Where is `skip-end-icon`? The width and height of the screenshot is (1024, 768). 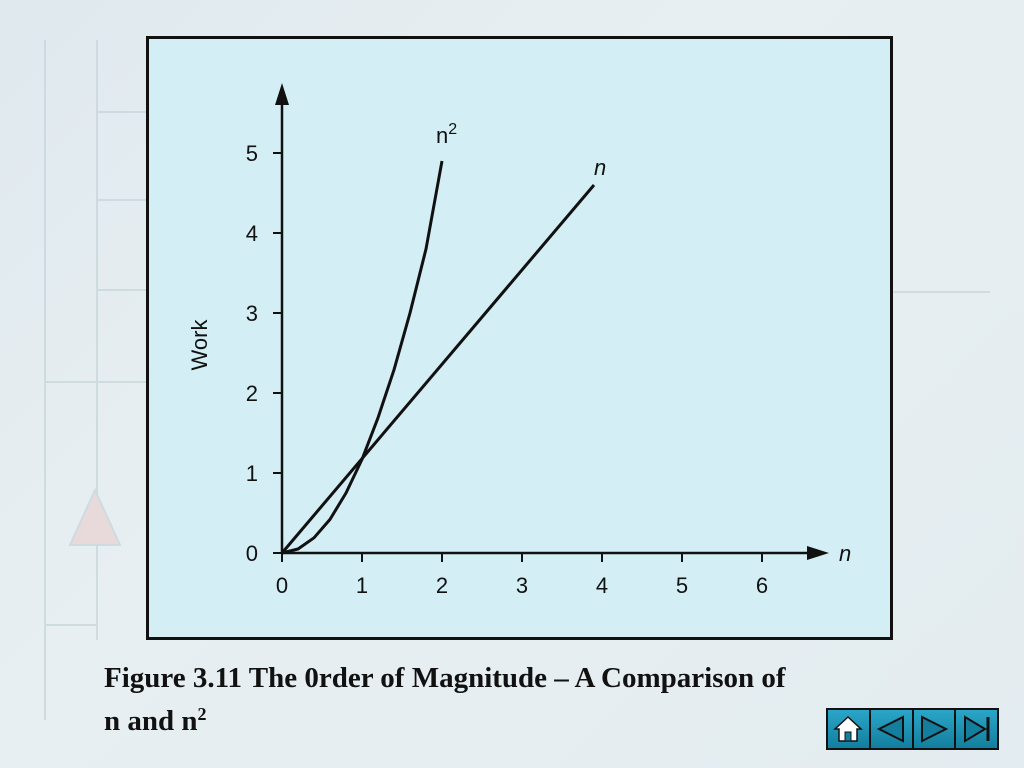
skip-end-icon is located at coordinates (976, 729).